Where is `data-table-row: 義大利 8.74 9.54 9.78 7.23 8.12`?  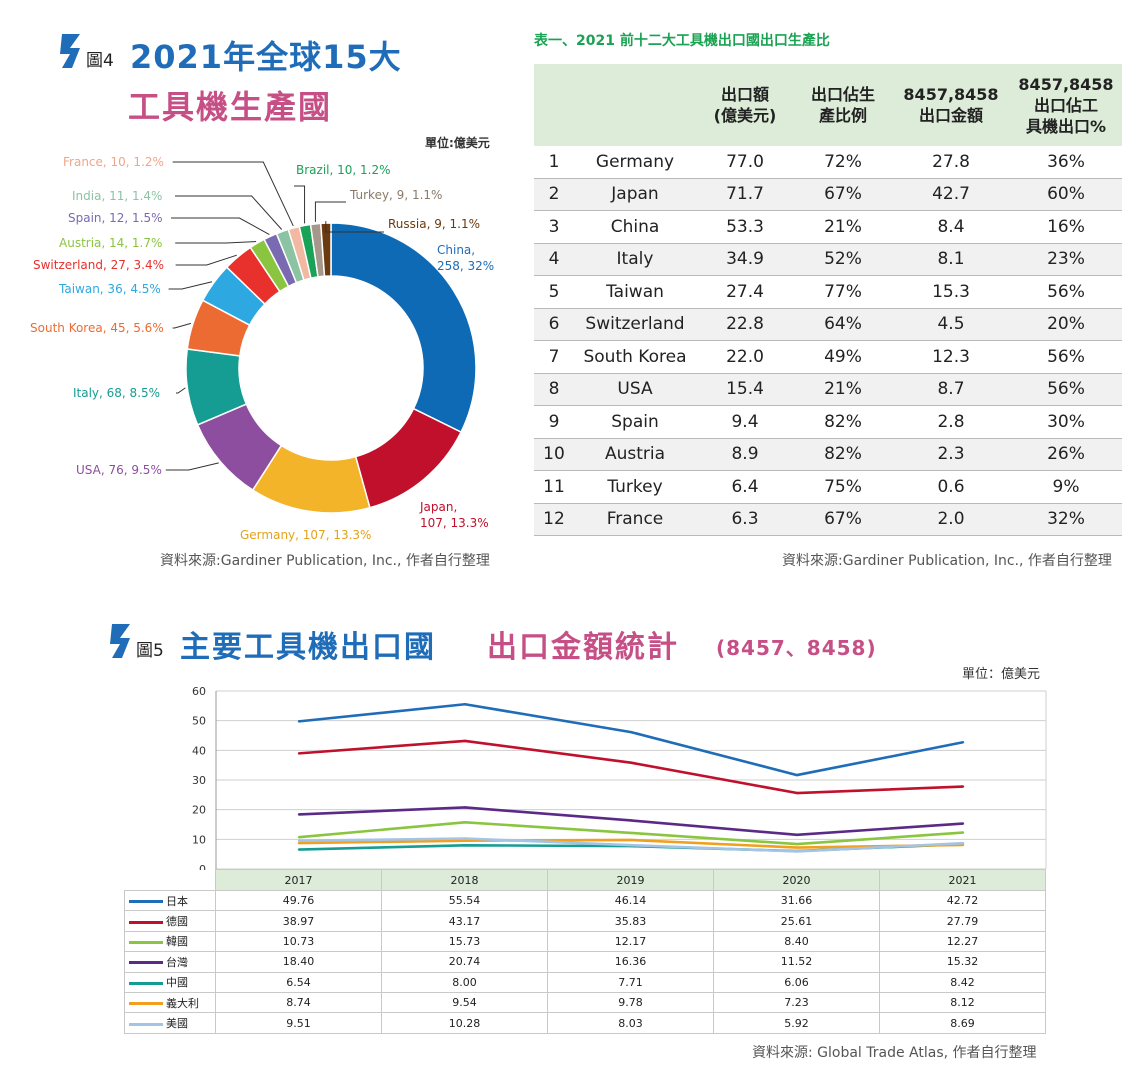
data-table-row: 義大利 8.74 9.54 9.78 7.23 8.12 is located at coordinates (585, 1002).